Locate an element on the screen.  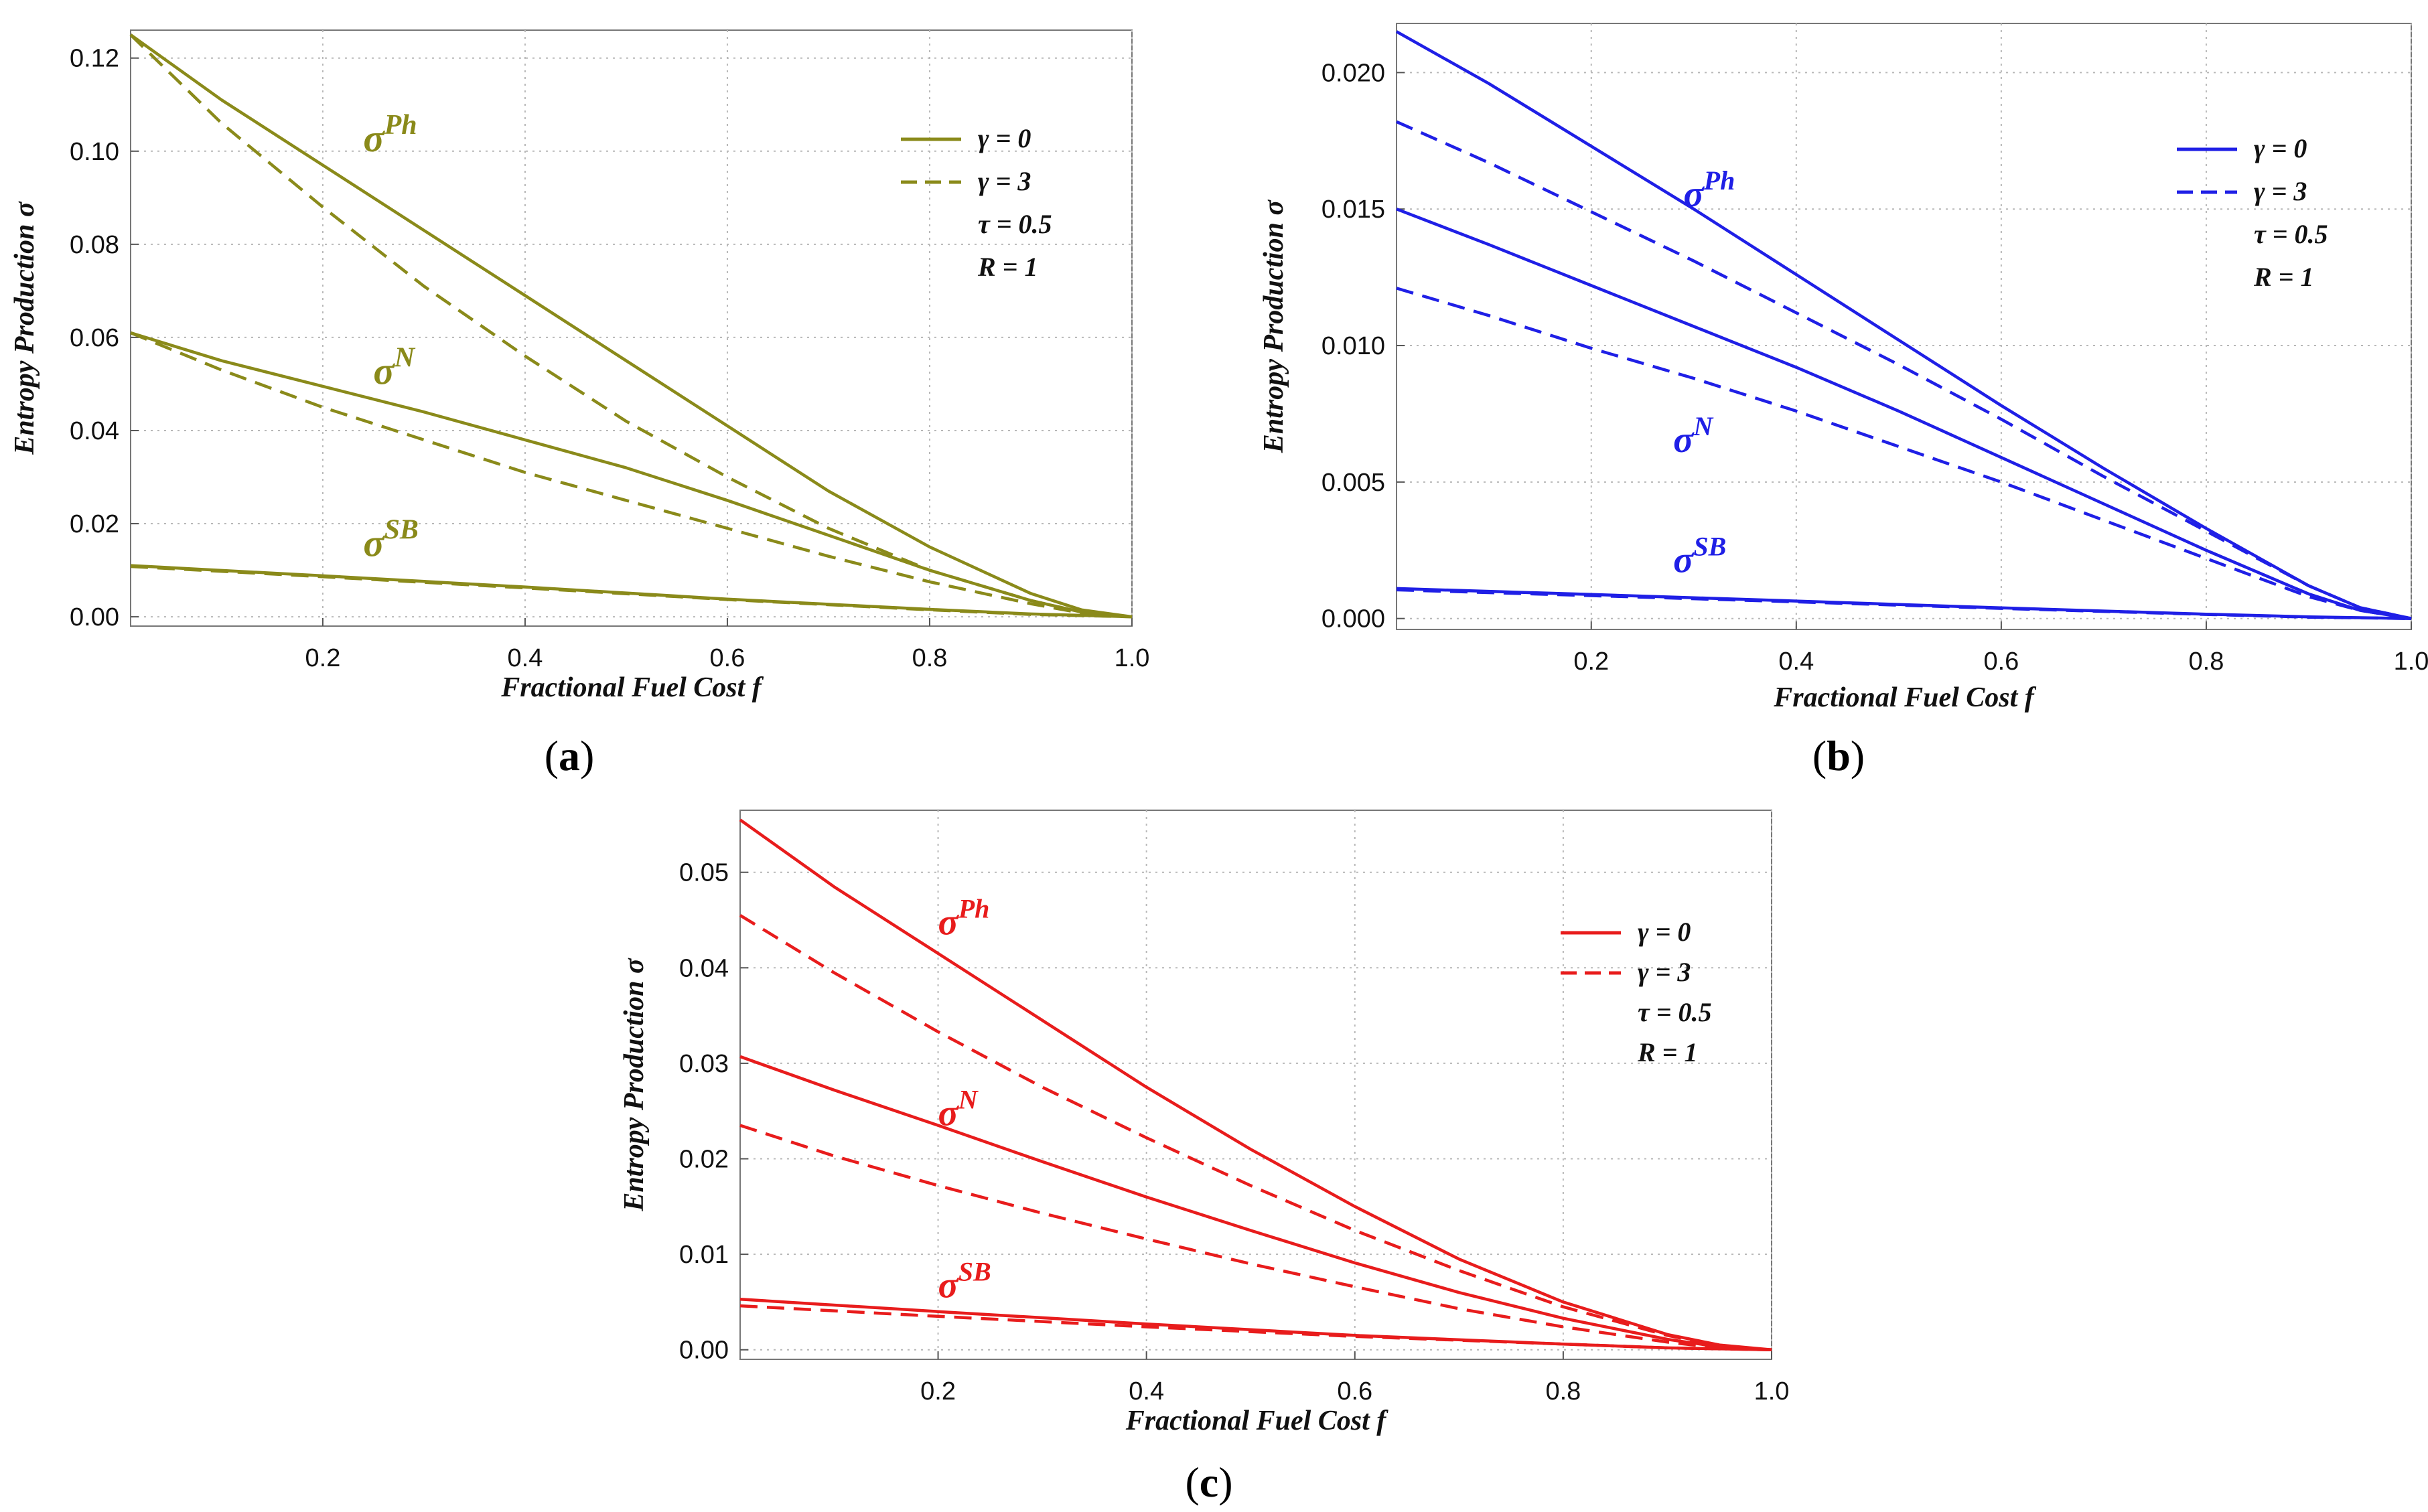
y-tick-label: 0.000 is located at coordinates (1353, 619).